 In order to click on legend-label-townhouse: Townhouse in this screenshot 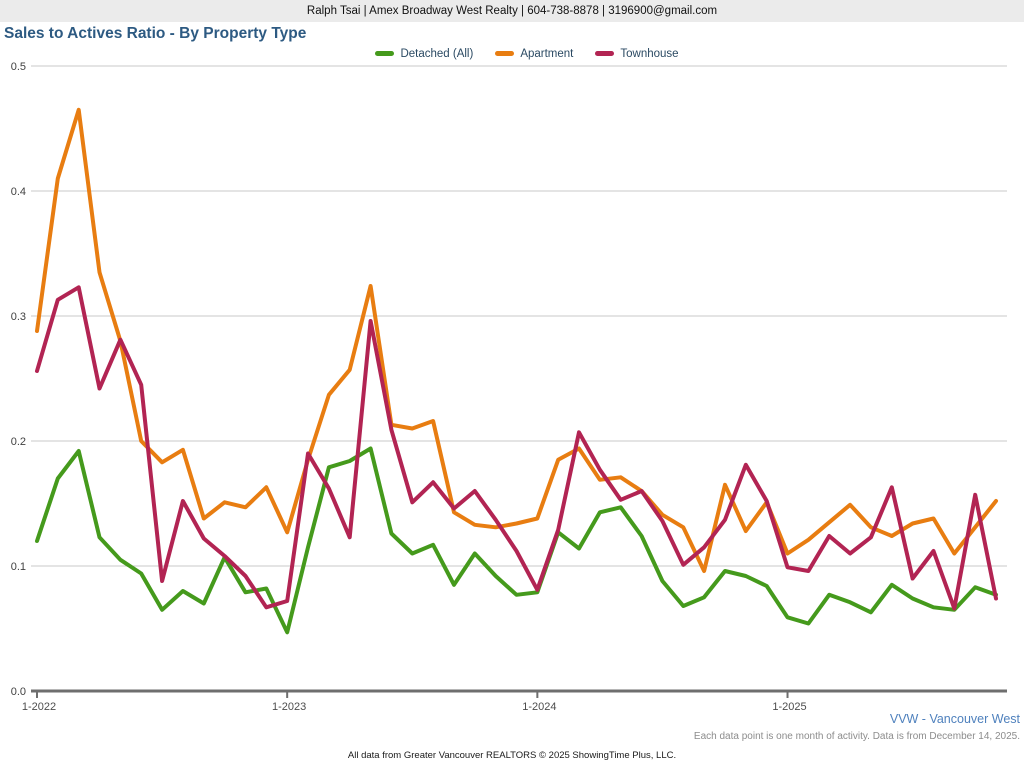, I will do `click(649, 53)`.